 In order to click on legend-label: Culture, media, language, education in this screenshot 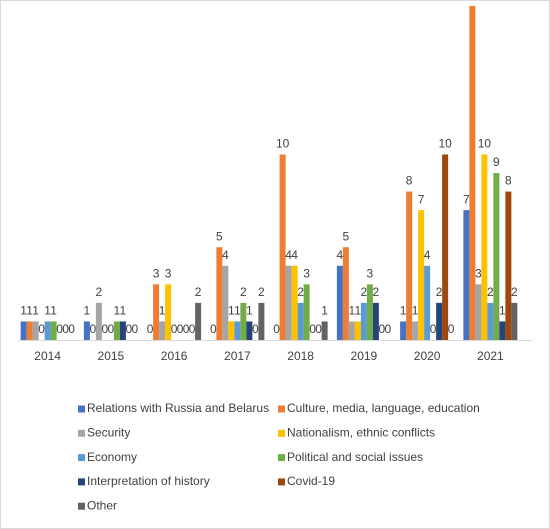, I will do `click(383, 408)`.